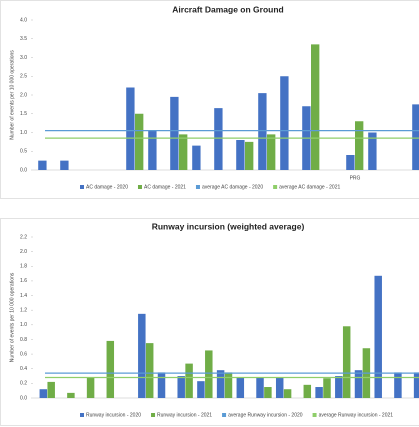 The width and height of the screenshot is (419, 427). What do you see at coordinates (107, 187) in the screenshot?
I see `legend-label: AC damage - 2020` at bounding box center [107, 187].